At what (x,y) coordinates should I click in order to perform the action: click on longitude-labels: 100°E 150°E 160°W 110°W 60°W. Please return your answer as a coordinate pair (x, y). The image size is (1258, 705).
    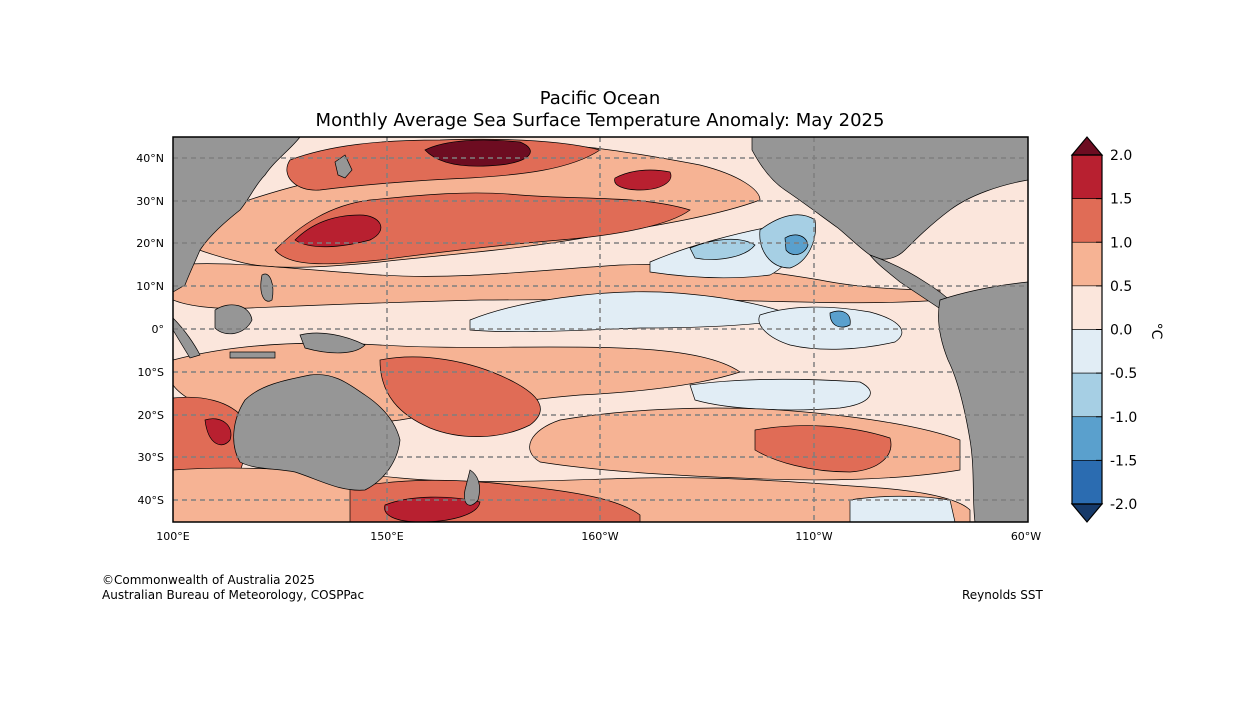
    Looking at the image, I should click on (598, 536).